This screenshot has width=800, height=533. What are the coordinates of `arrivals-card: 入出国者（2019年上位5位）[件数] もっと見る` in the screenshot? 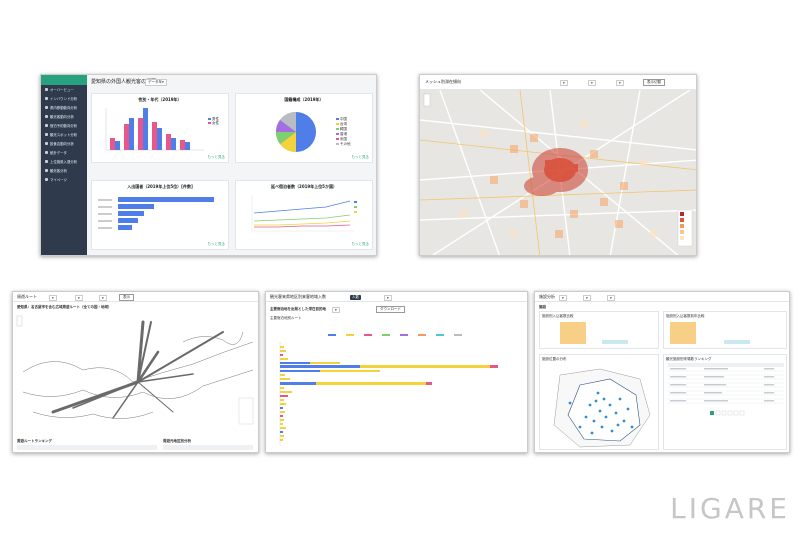 It's located at (160, 215).